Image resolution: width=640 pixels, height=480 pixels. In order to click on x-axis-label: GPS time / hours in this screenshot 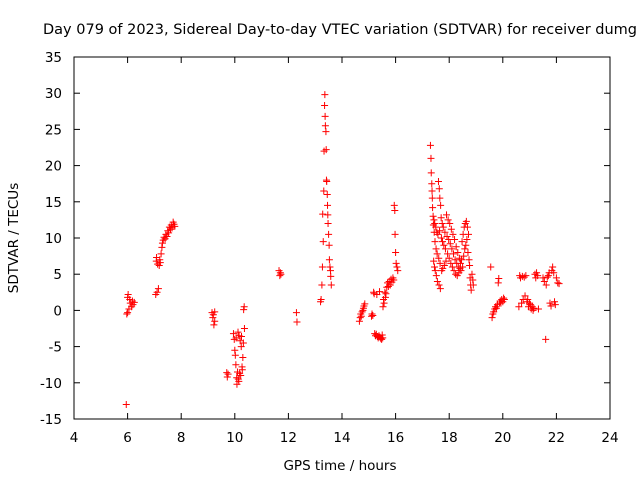, I will do `click(339, 466)`.